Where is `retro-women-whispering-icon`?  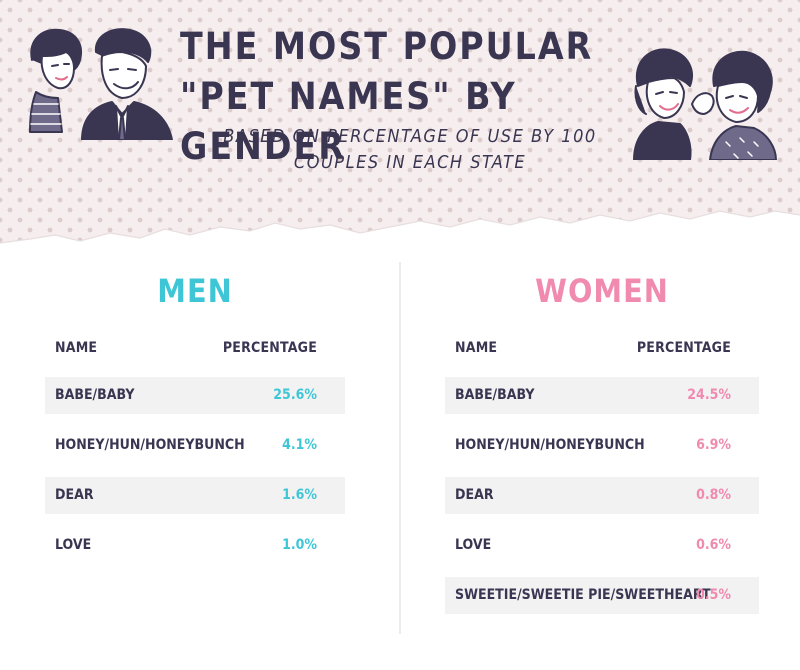 retro-women-whispering-icon is located at coordinates (705, 104).